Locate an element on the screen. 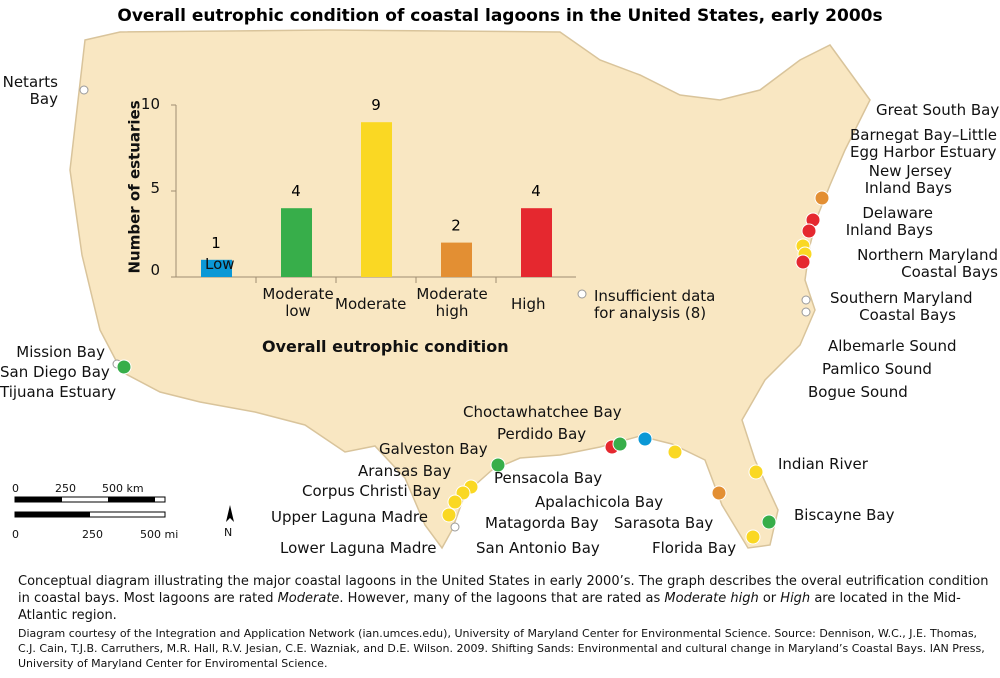 This screenshot has height=678, width=1000. x-tick-moderate: Moderate is located at coordinates (371, 304).